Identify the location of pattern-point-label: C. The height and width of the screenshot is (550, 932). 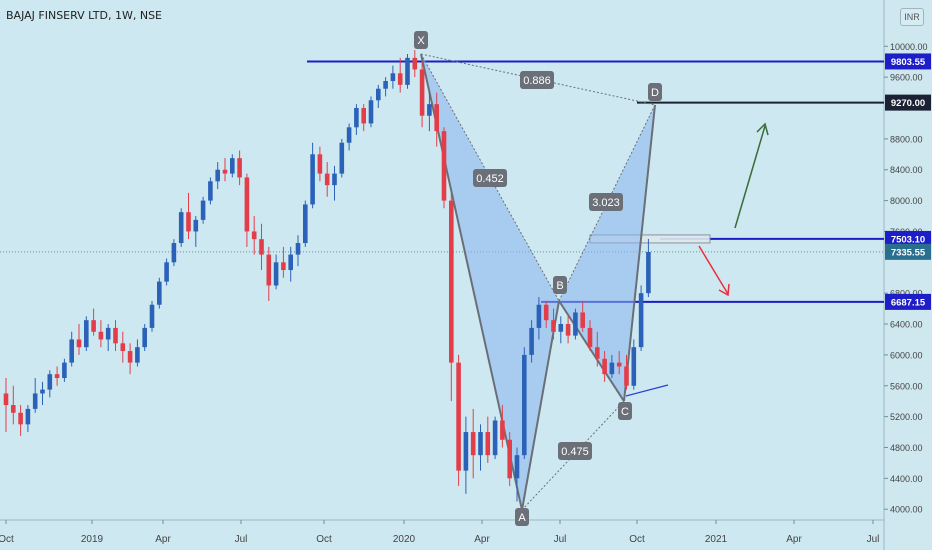
(625, 412).